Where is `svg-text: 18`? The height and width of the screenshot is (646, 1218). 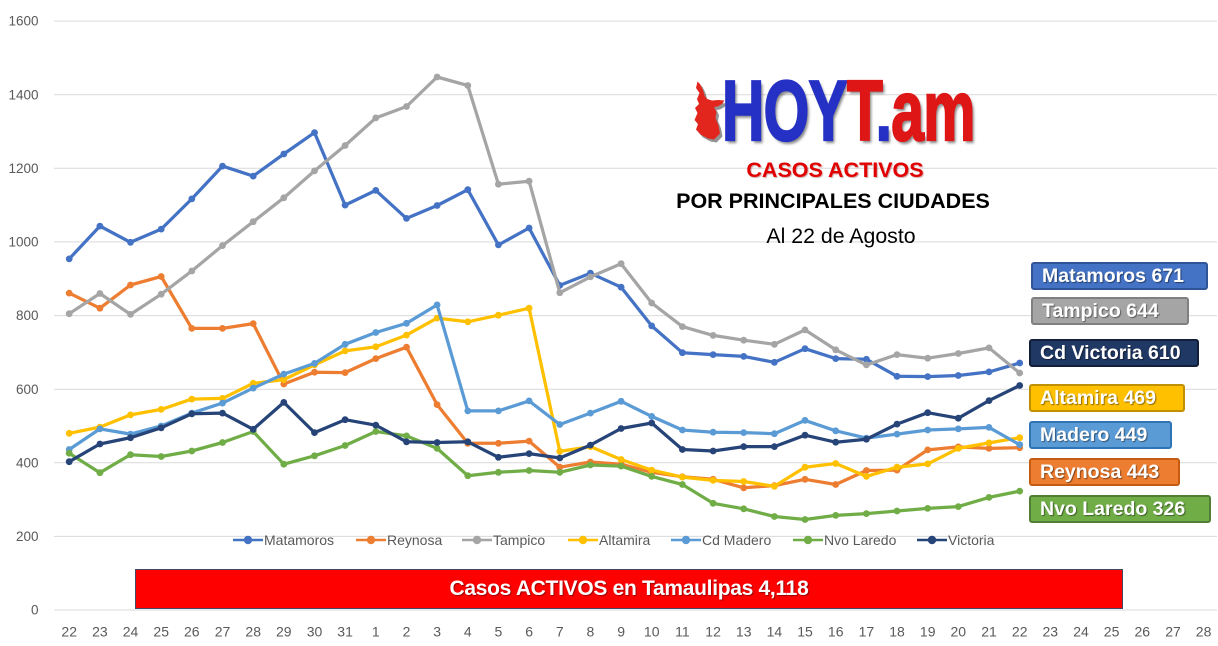
svg-text: 18 is located at coordinates (897, 632).